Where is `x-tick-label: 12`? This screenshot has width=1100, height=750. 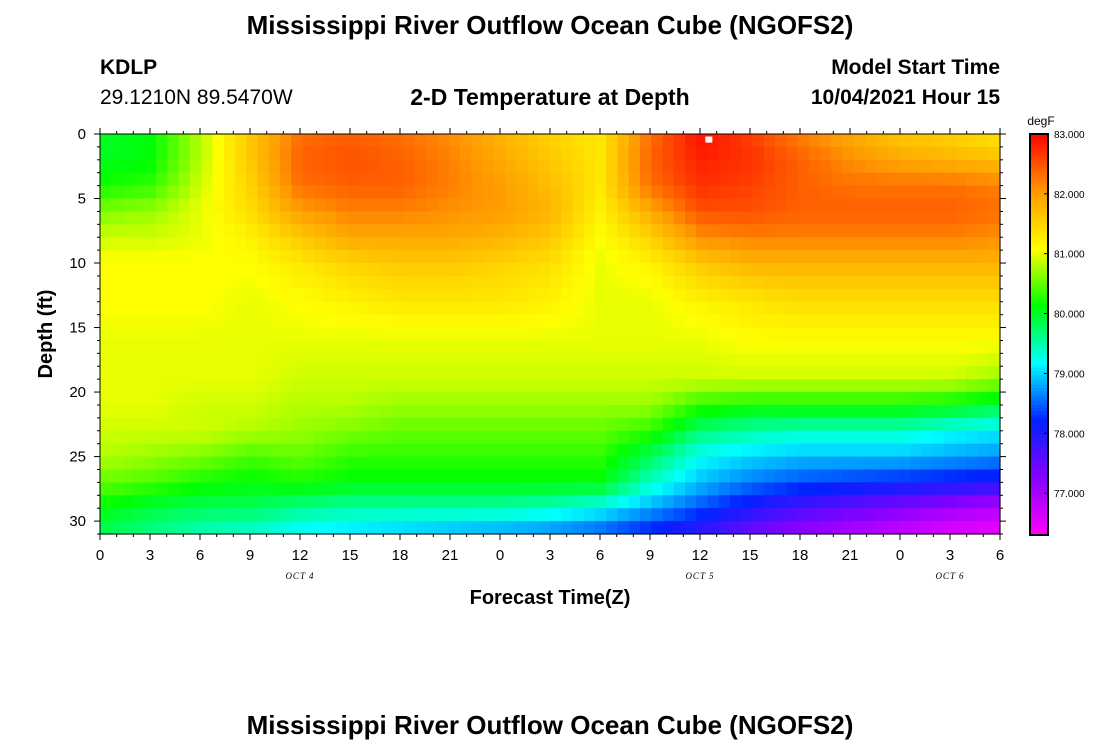 x-tick-label: 12 is located at coordinates (300, 555).